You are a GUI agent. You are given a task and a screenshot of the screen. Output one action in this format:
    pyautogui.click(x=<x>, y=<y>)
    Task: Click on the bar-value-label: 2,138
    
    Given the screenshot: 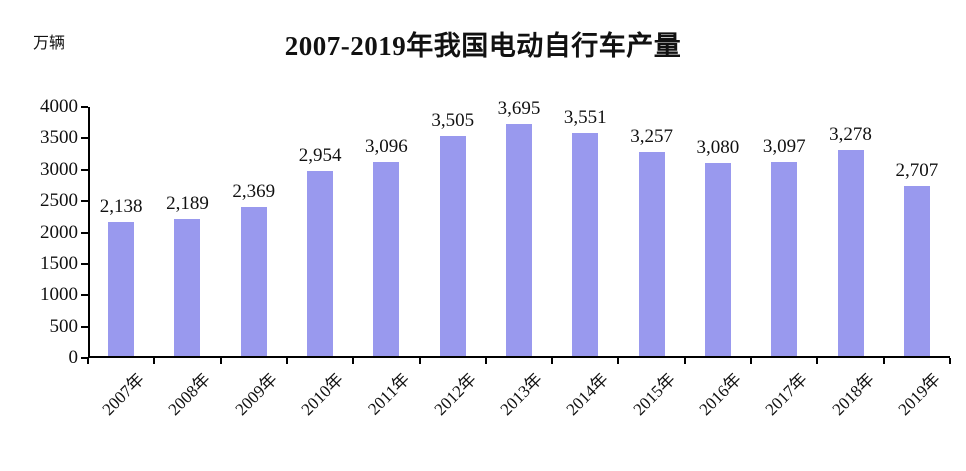 What is the action you would take?
    pyautogui.click(x=121, y=206)
    